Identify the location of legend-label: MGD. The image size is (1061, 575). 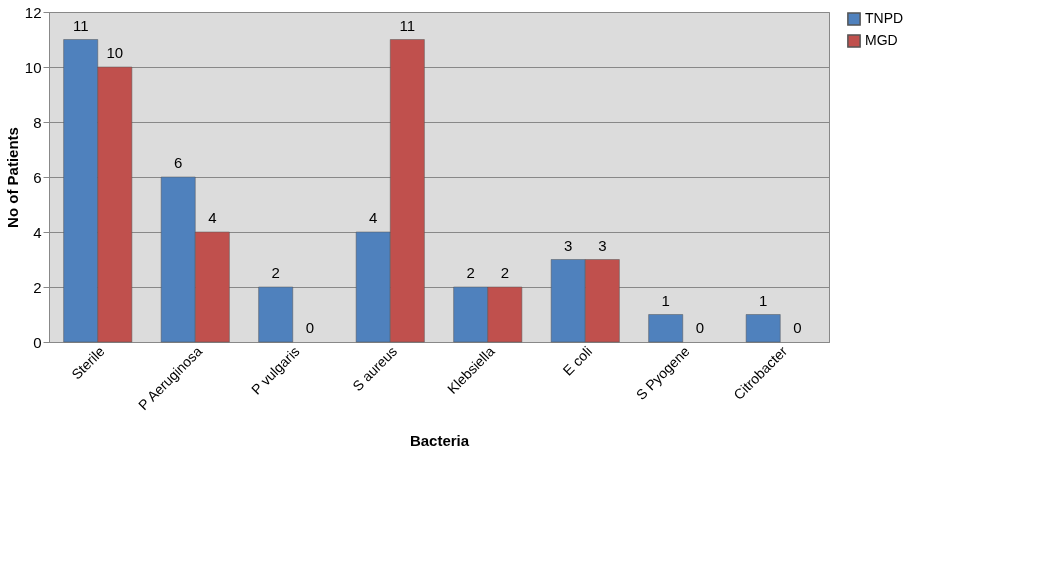
(881, 40).